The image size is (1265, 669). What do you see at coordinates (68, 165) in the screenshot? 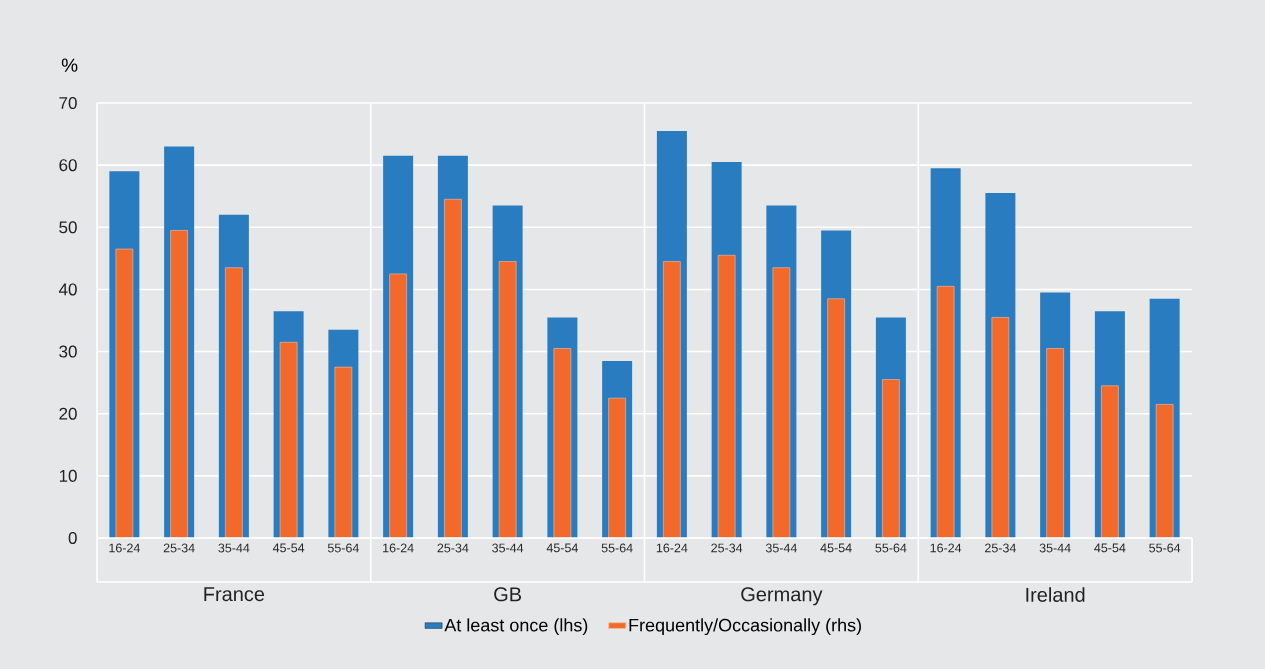
I see `y-tick-label: 60` at bounding box center [68, 165].